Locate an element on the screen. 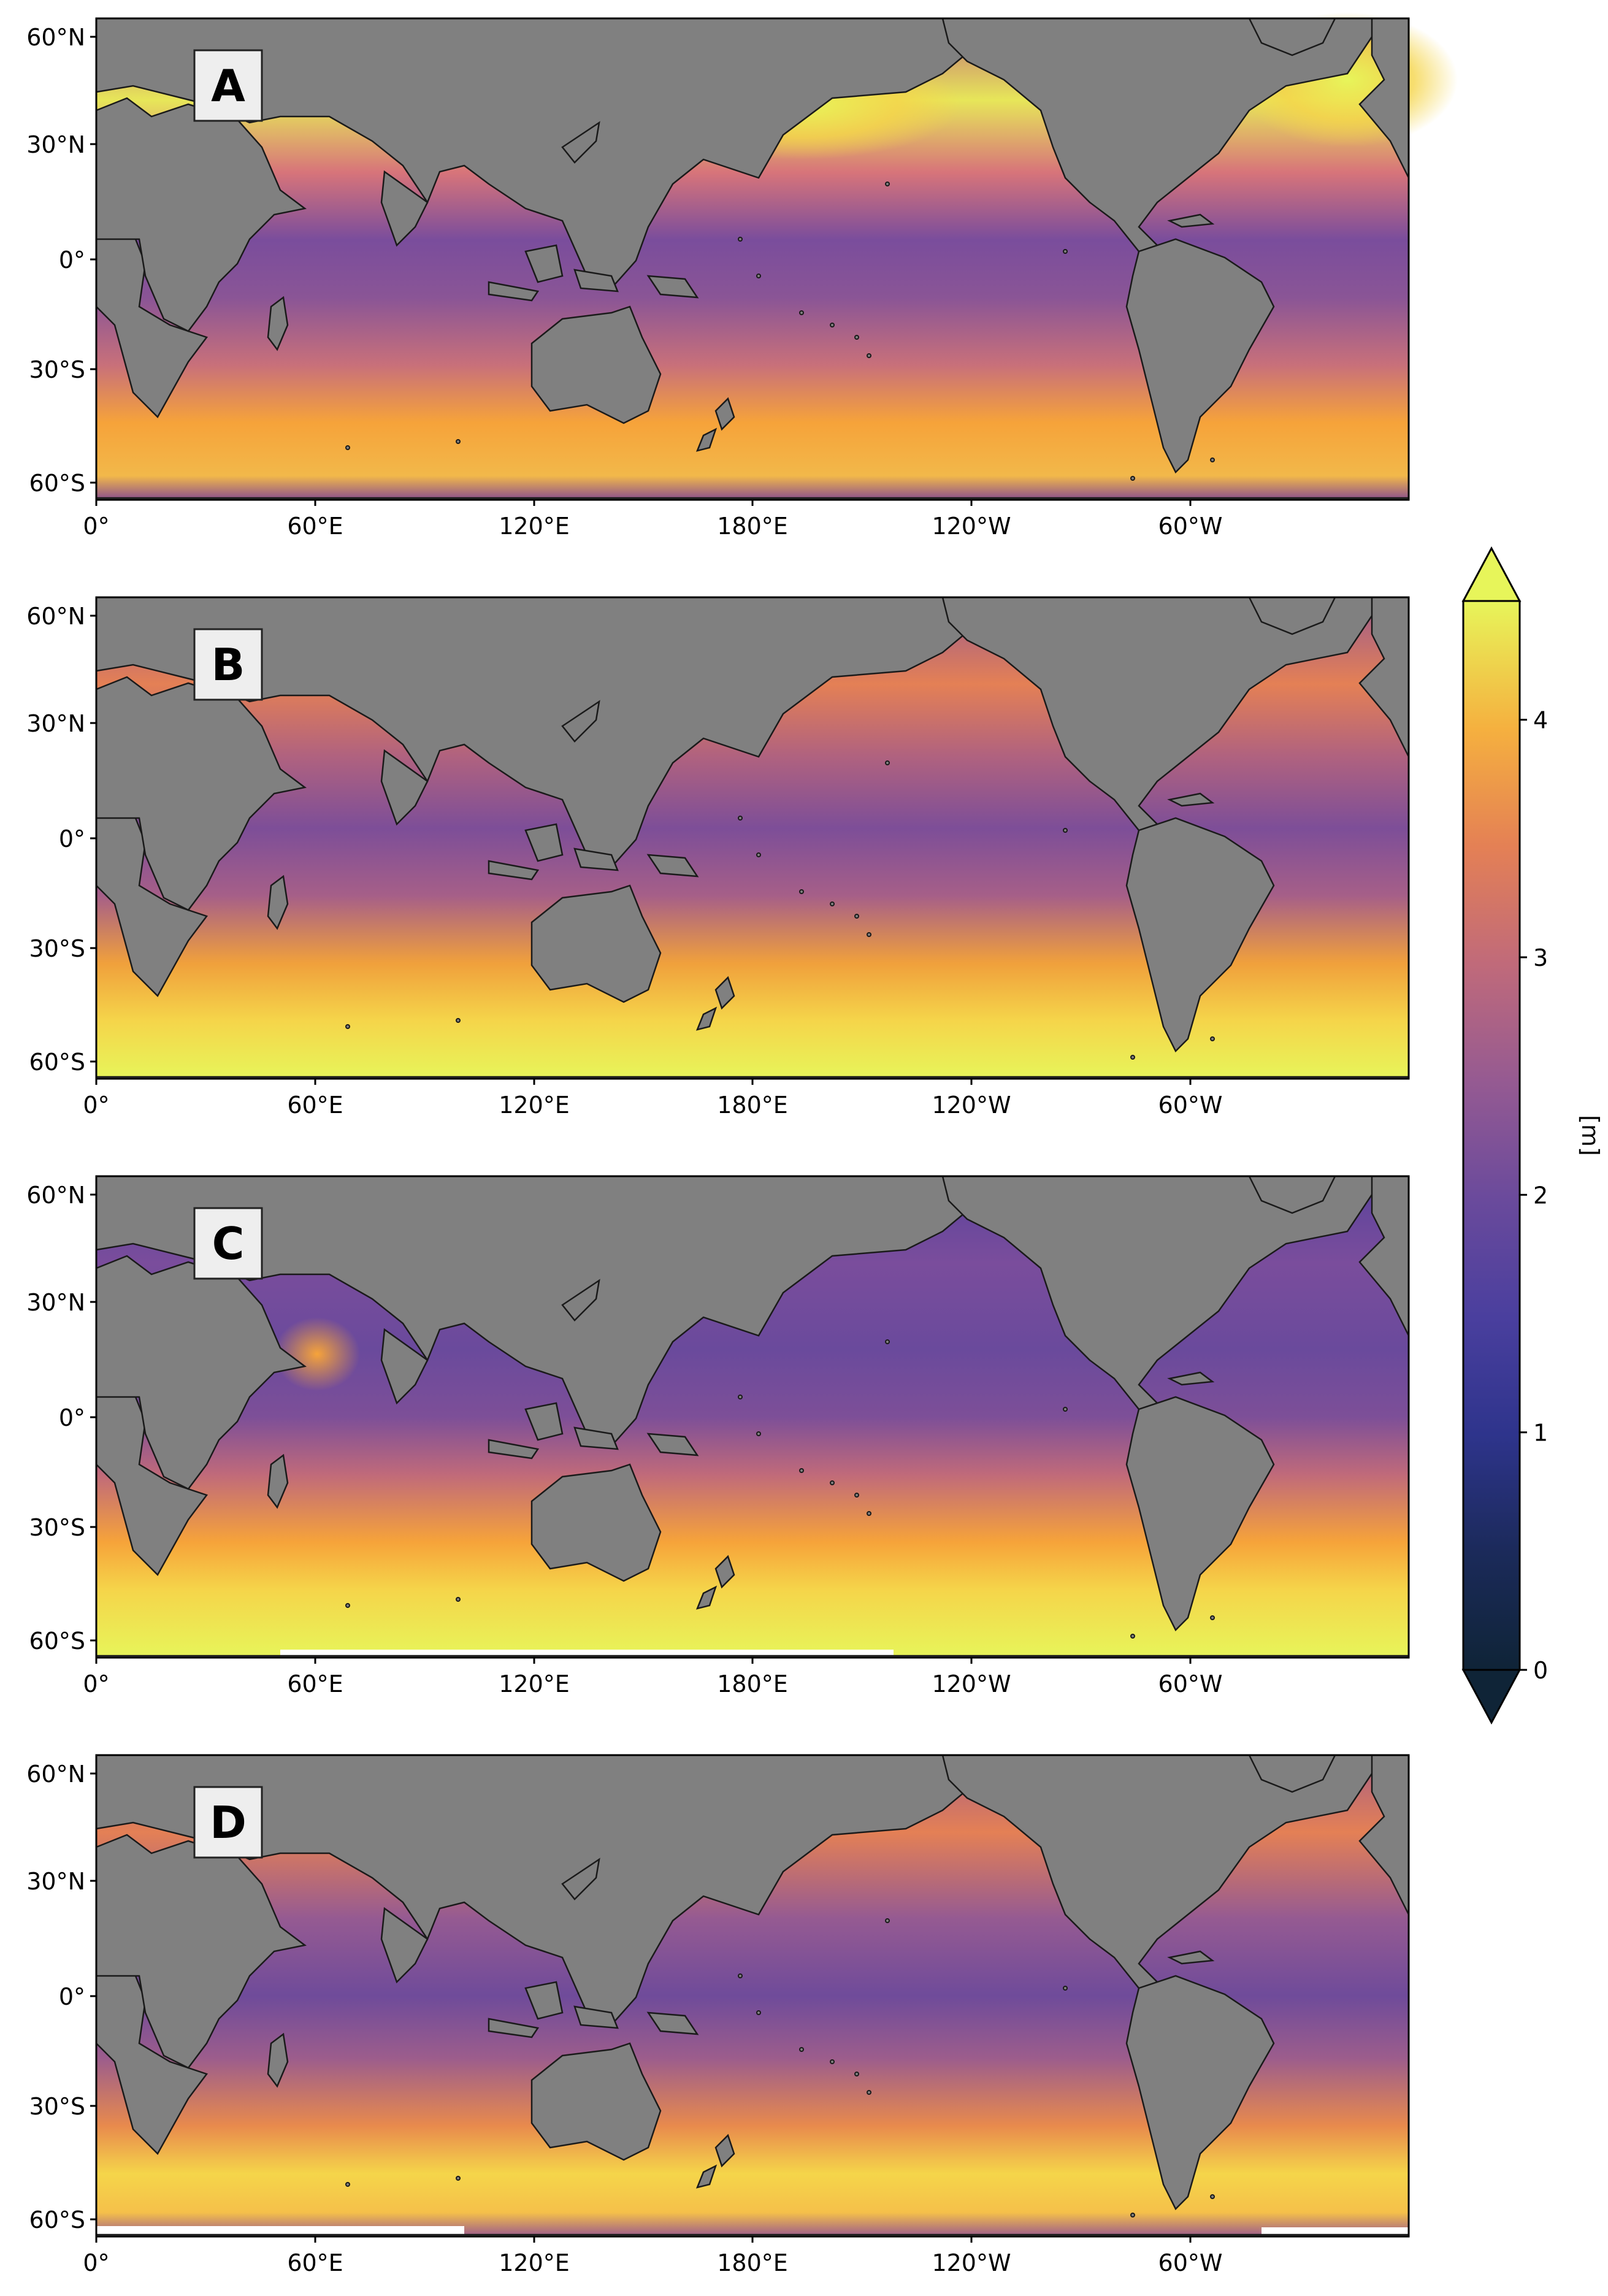  panel-letter: D is located at coordinates (229, 1822).